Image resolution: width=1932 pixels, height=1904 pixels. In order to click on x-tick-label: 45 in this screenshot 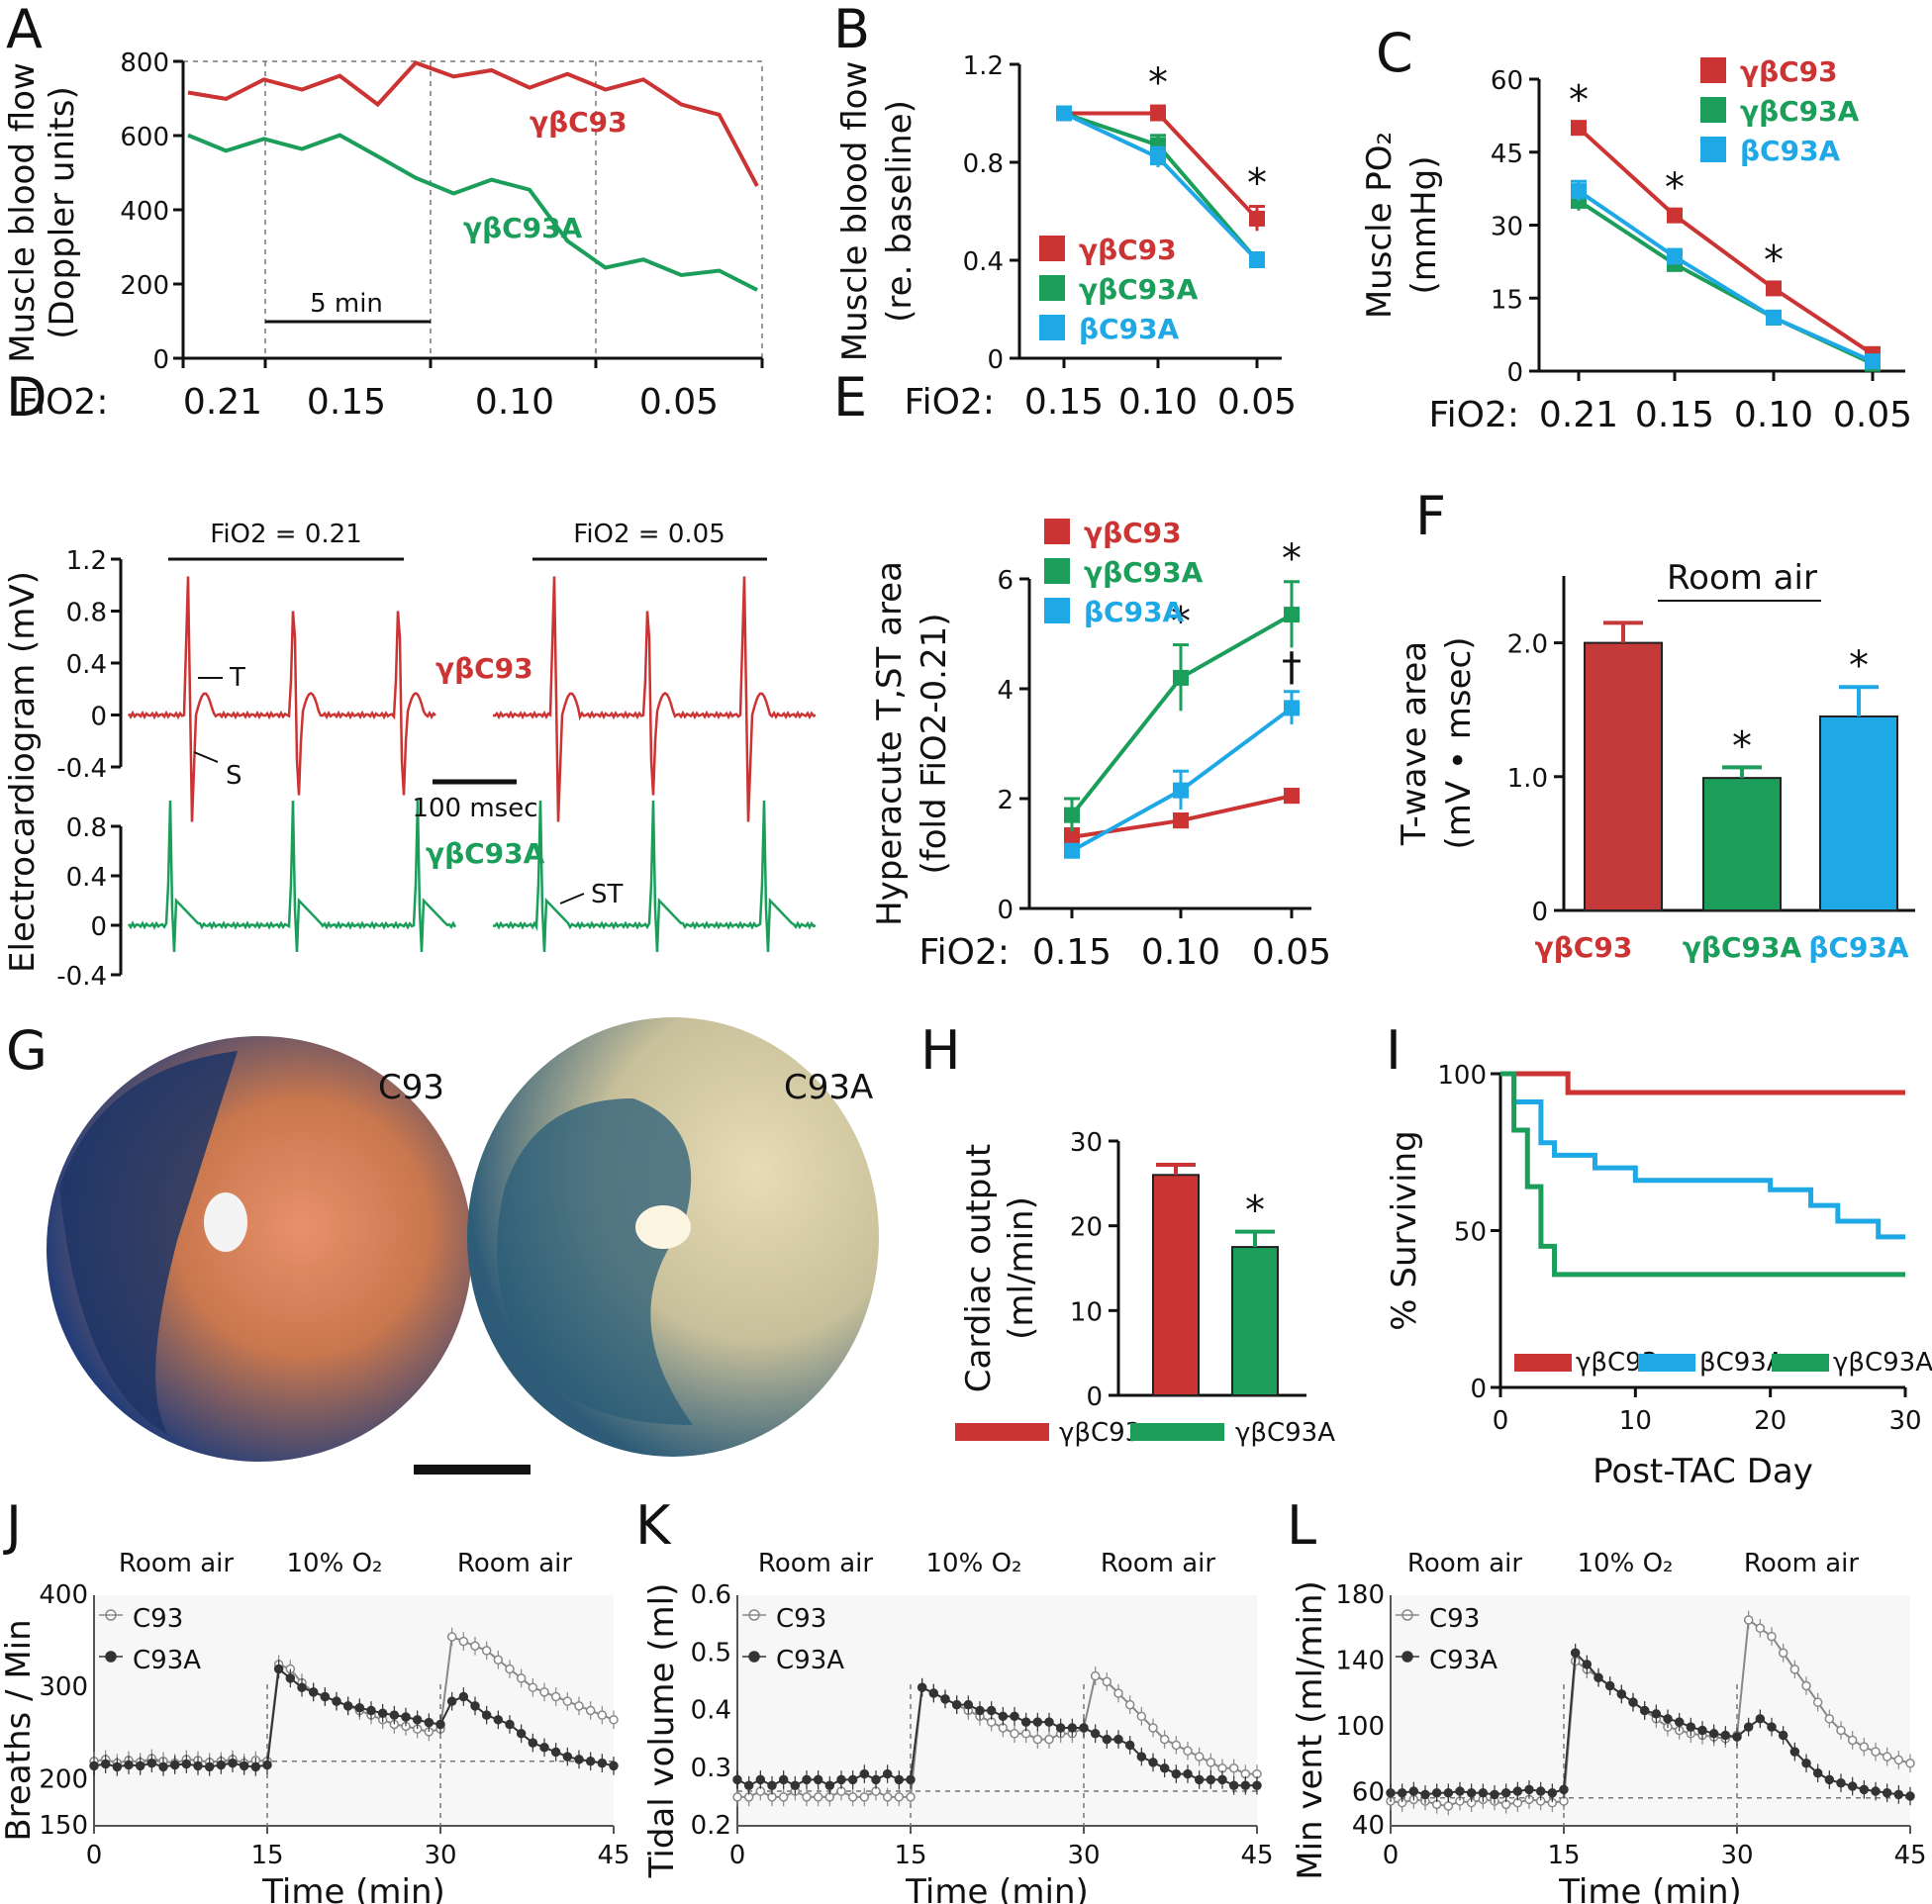, I will do `click(1256, 1855)`.